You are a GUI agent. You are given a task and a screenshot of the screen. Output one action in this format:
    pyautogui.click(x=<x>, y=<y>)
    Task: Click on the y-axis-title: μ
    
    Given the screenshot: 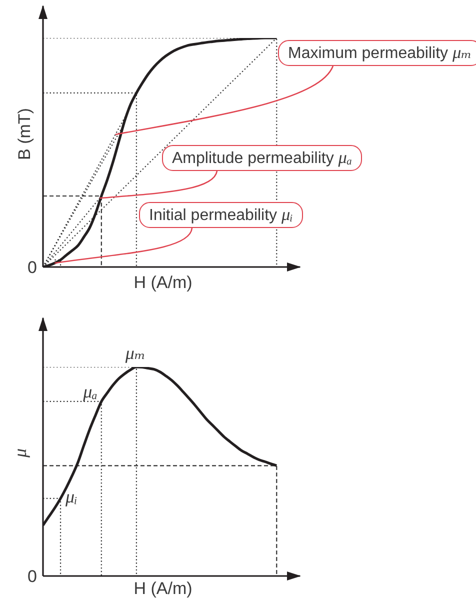 What is the action you would take?
    pyautogui.click(x=20, y=453)
    